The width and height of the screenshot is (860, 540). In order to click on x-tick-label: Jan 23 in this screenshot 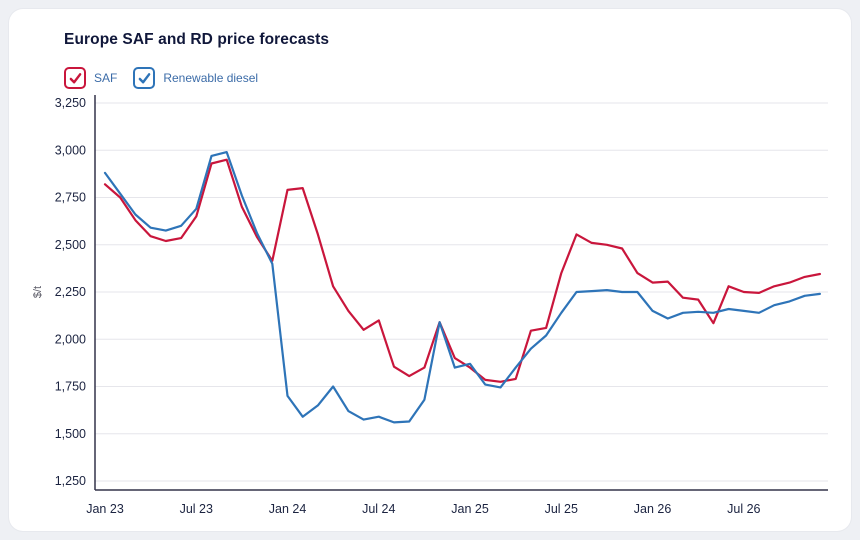, I will do `click(105, 509)`.